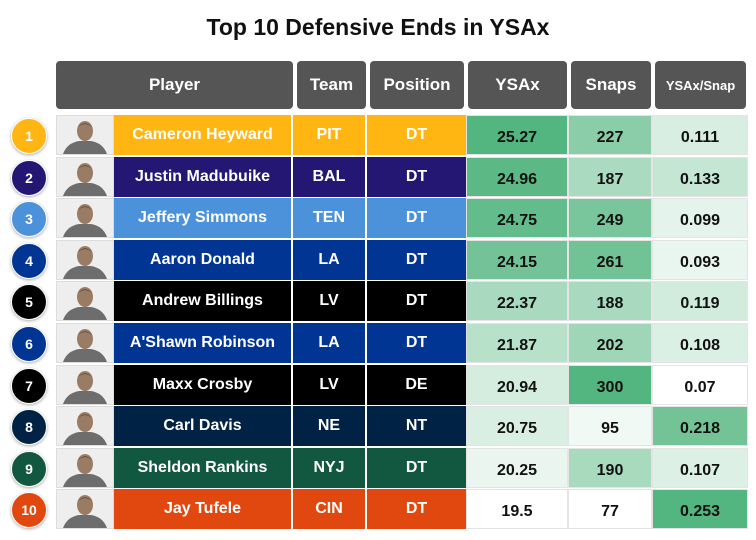  I want to click on player-name: Sheldon Rankins, so click(203, 467).